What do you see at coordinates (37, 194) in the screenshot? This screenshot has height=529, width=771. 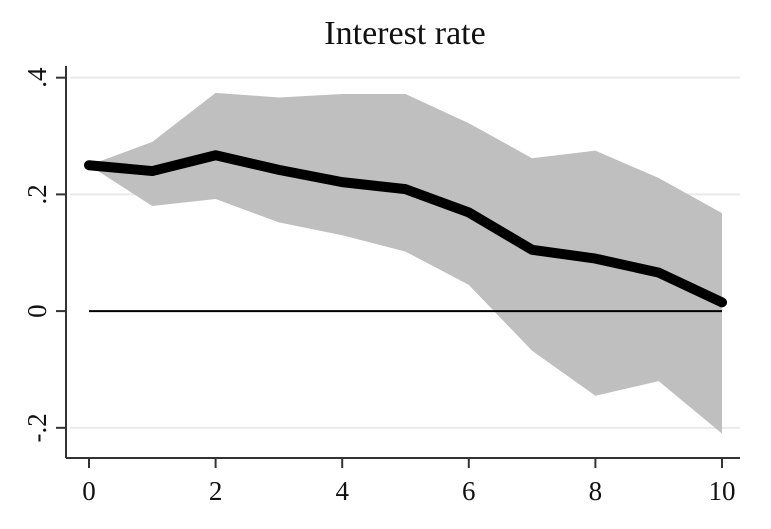 I see `y-tick-label-2: .2` at bounding box center [37, 194].